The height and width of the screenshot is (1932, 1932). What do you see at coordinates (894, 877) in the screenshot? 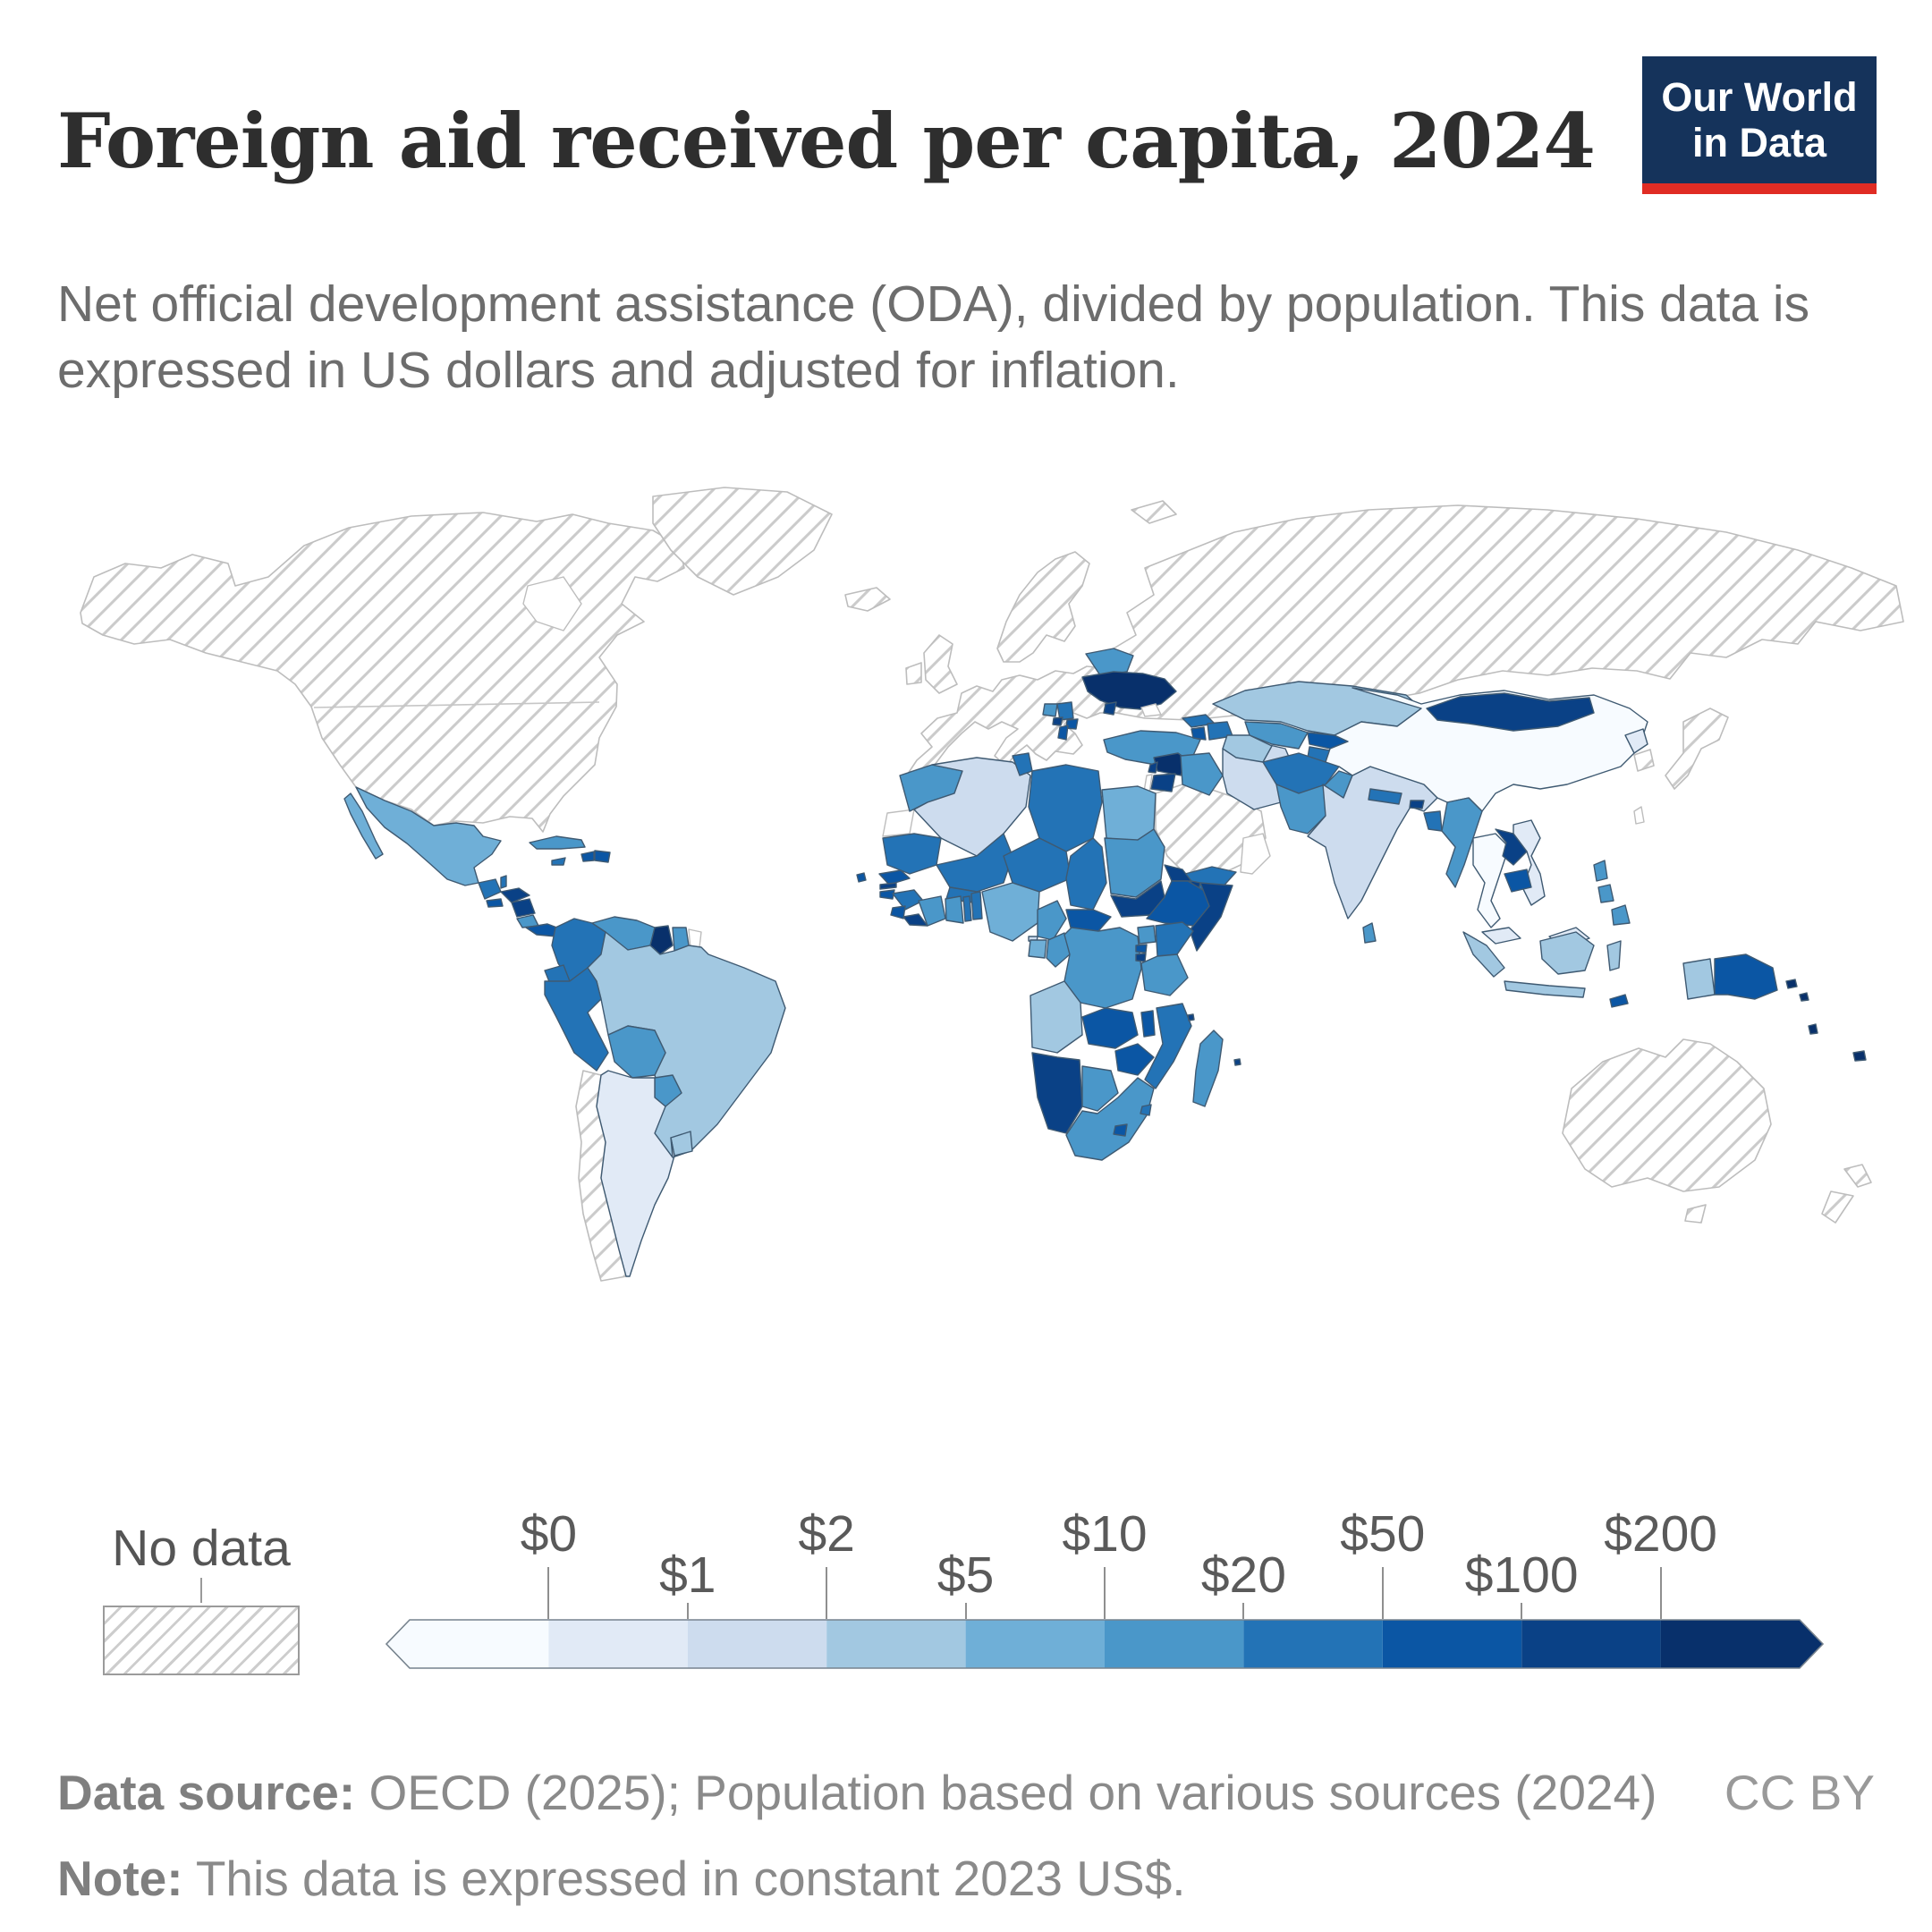
I see `country-senegal` at bounding box center [894, 877].